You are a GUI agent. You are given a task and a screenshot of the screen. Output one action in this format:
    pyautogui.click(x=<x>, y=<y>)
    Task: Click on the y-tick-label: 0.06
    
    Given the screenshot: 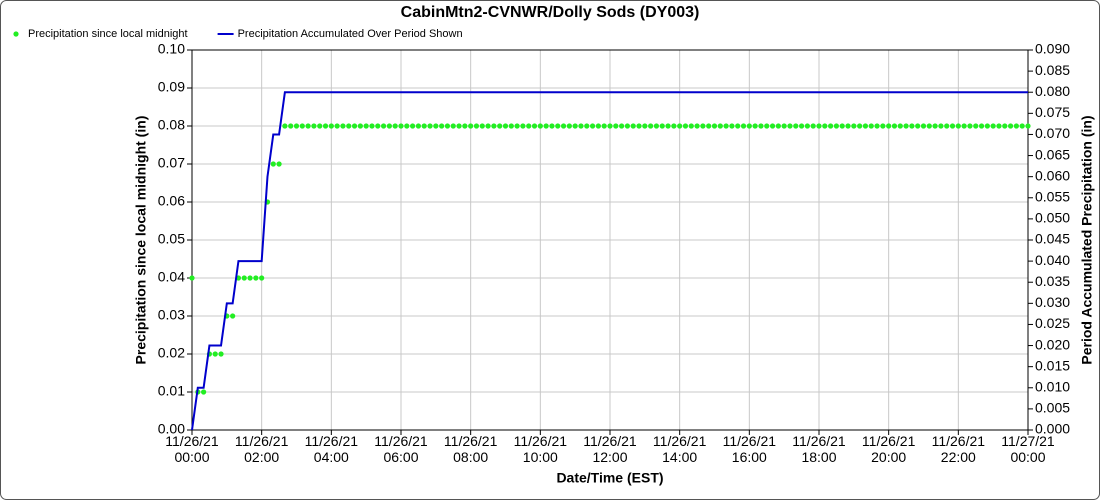 What is the action you would take?
    pyautogui.click(x=171, y=201)
    